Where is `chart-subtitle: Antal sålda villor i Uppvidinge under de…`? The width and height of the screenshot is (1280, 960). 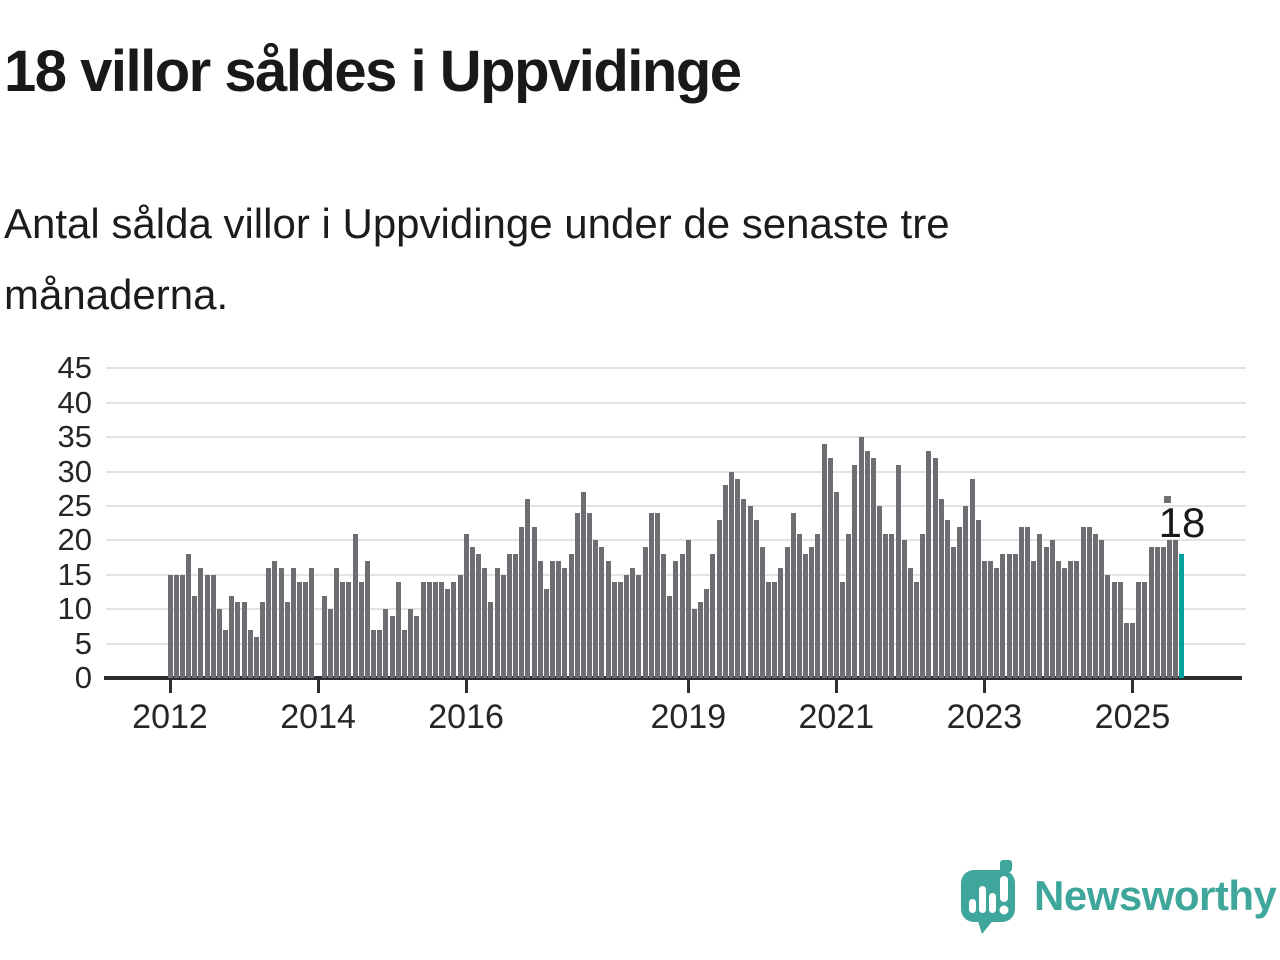
chart-subtitle: Antal sålda villor i Uppvidinge under de… is located at coordinates (477, 259).